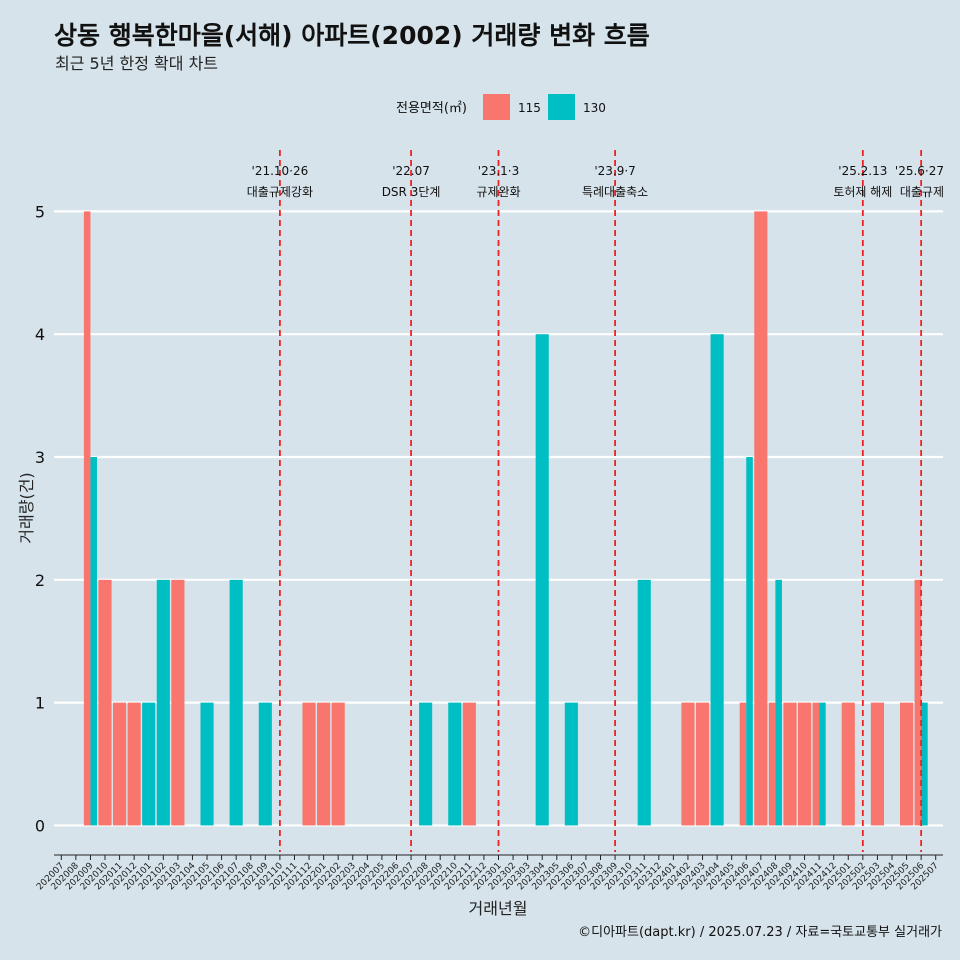  I want to click on legend-label-115: 115, so click(529, 108).